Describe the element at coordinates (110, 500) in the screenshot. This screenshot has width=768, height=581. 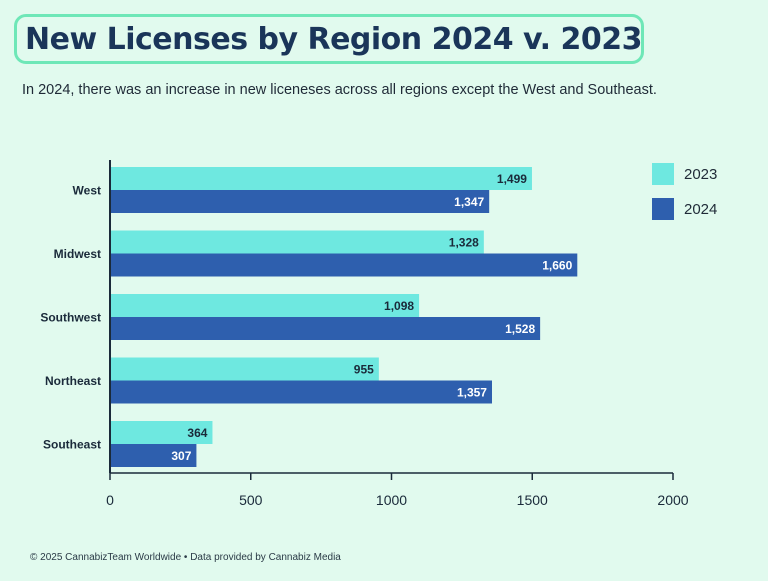
I see `x-tick-label-0: 0` at that location.